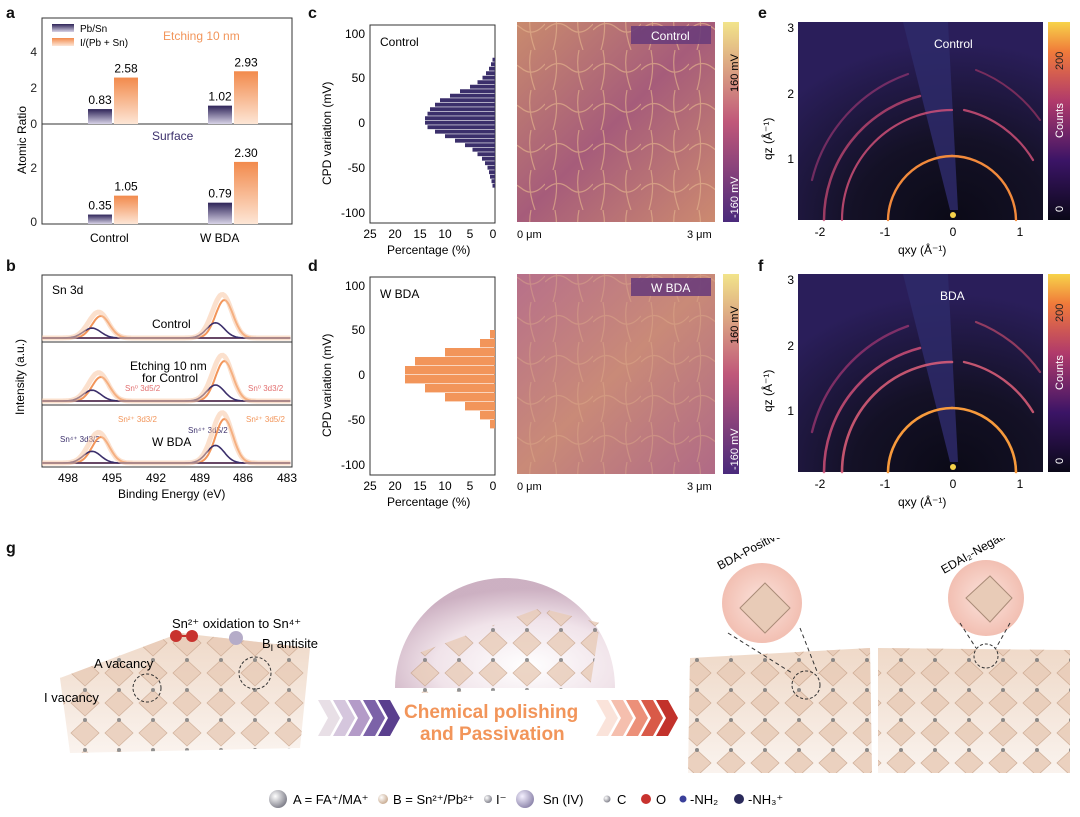 This screenshot has height=817, width=1080. I want to click on c-ytick-100: 100, so click(355, 34).